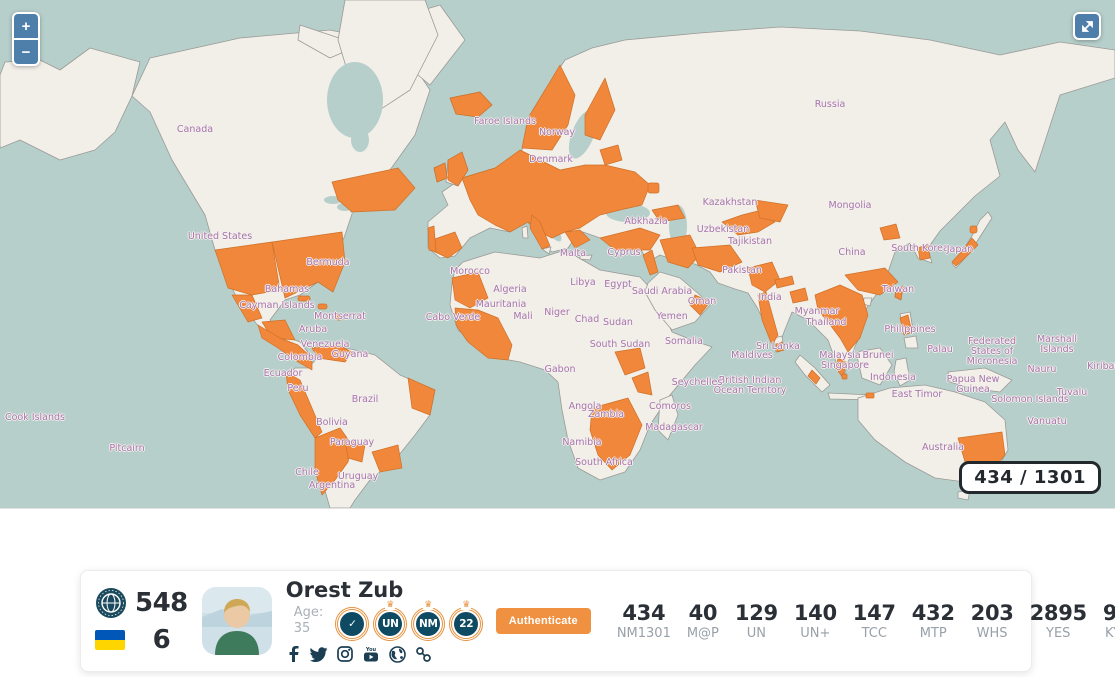 The height and width of the screenshot is (677, 1115). Describe the element at coordinates (992, 613) in the screenshot. I see `stat-value: 203` at that location.